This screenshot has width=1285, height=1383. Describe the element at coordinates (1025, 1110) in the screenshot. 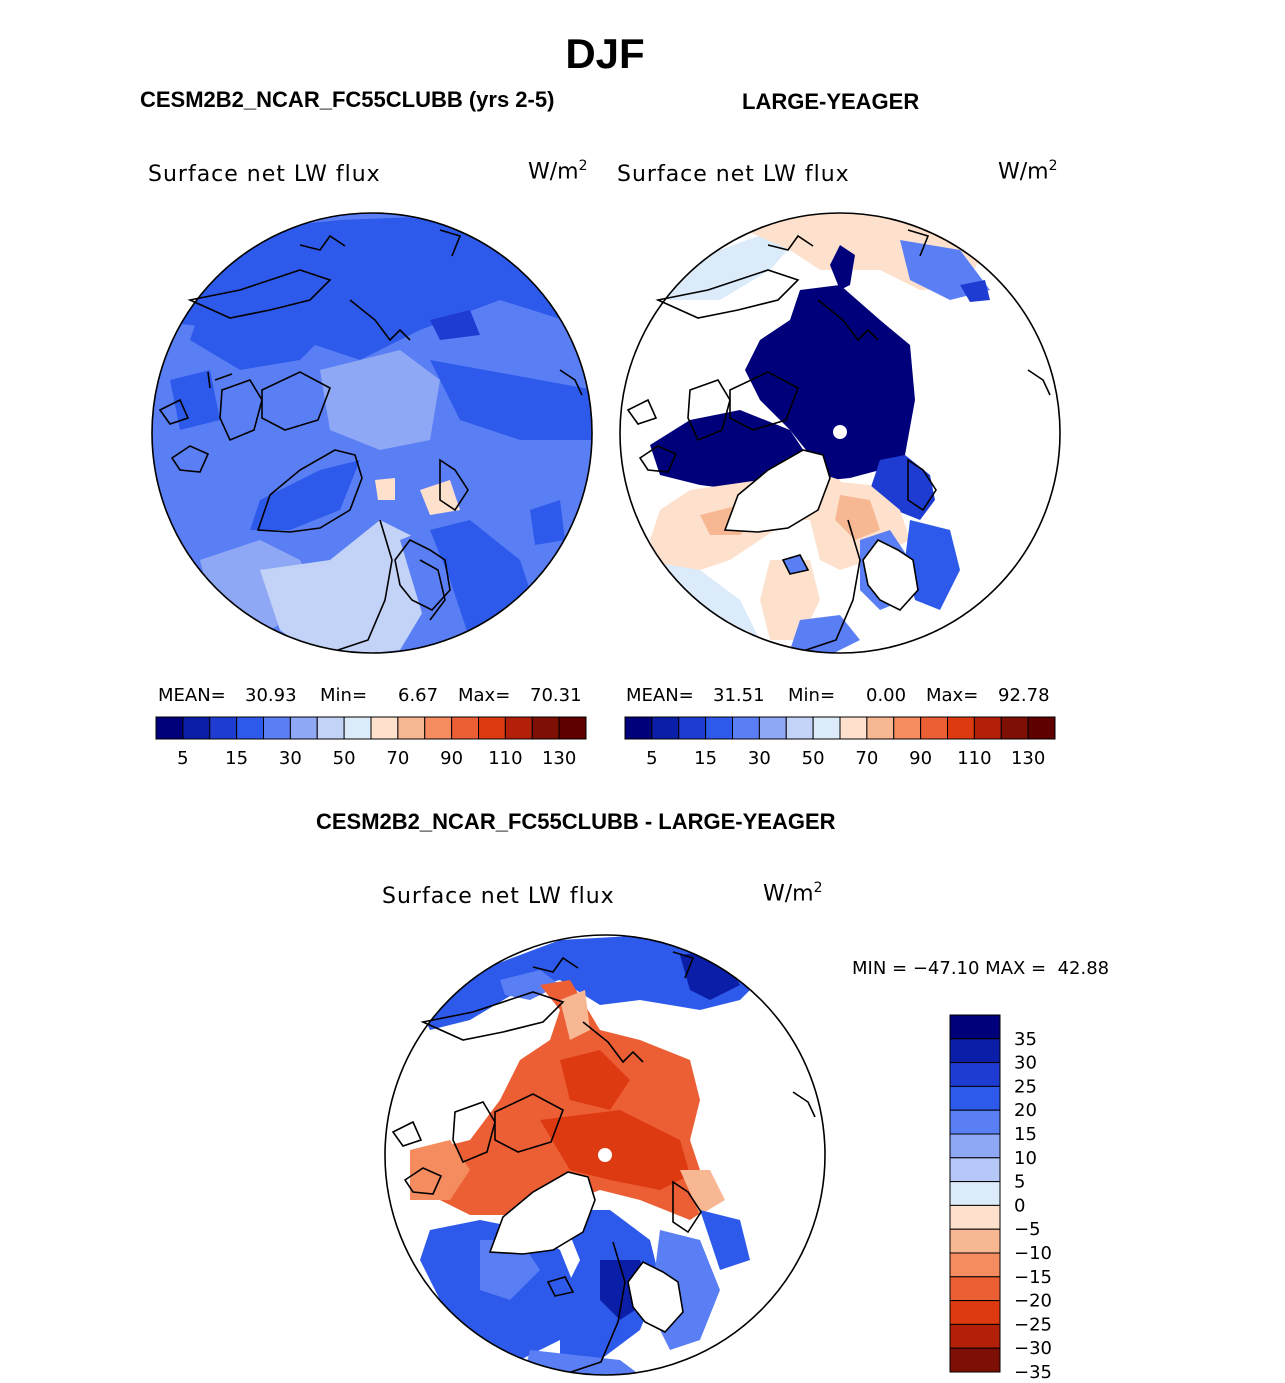

I see `diff-colorbar-tick-label: 20` at that location.